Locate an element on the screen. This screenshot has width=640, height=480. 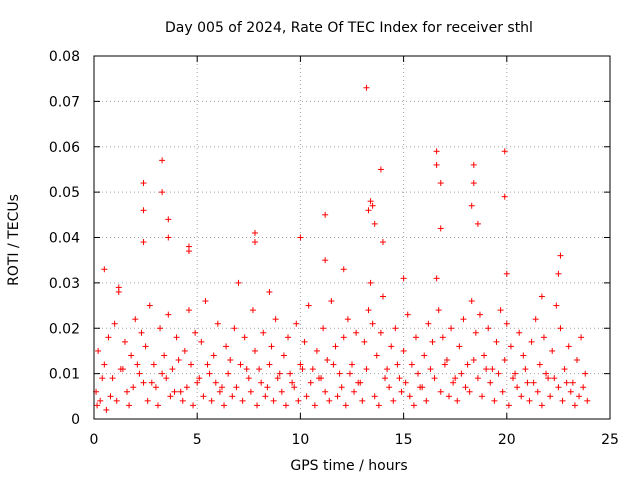
y-axis-label: ROTI / TECUs is located at coordinates (14, 240).